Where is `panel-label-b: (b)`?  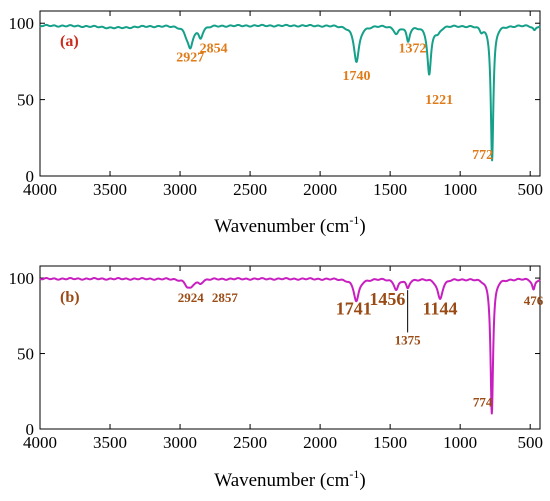
panel-label-b: (b) is located at coordinates (70, 297).